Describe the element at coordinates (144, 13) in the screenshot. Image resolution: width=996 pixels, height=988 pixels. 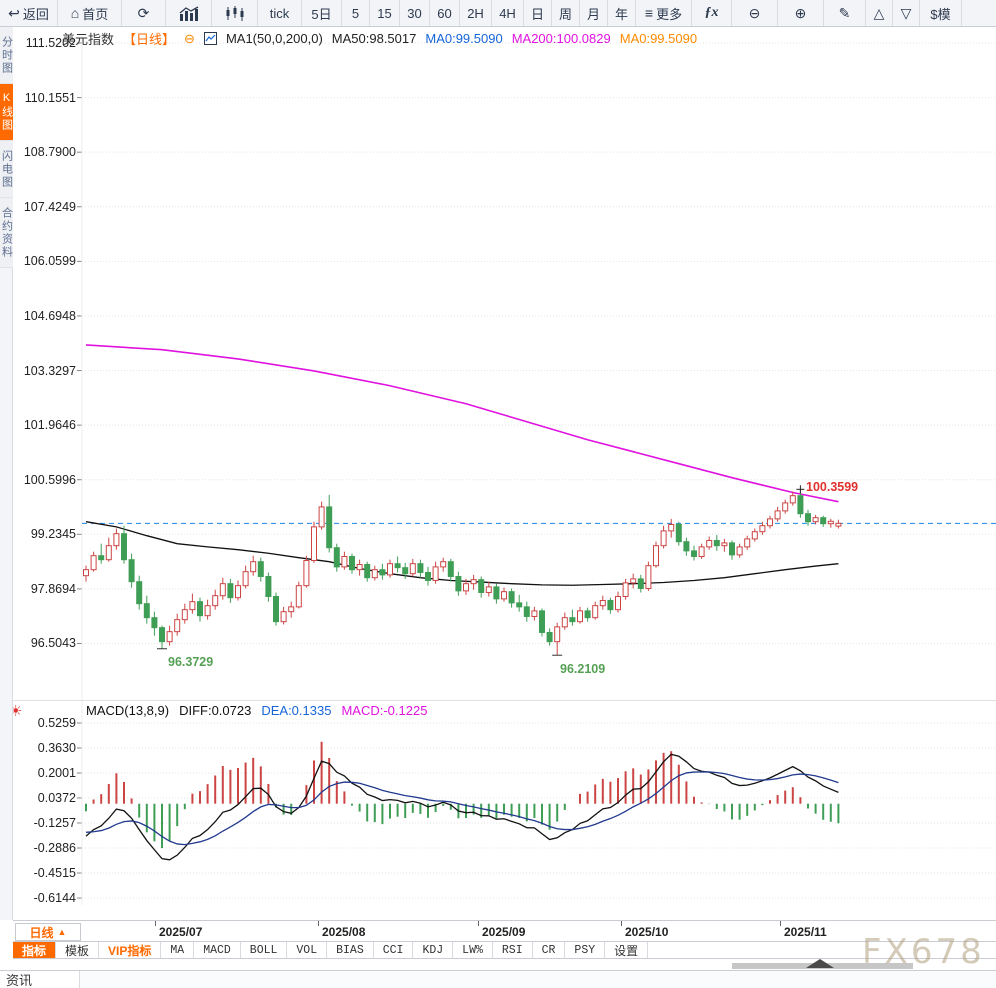
I see `toolbar-refresh-icon: ⟳` at that location.